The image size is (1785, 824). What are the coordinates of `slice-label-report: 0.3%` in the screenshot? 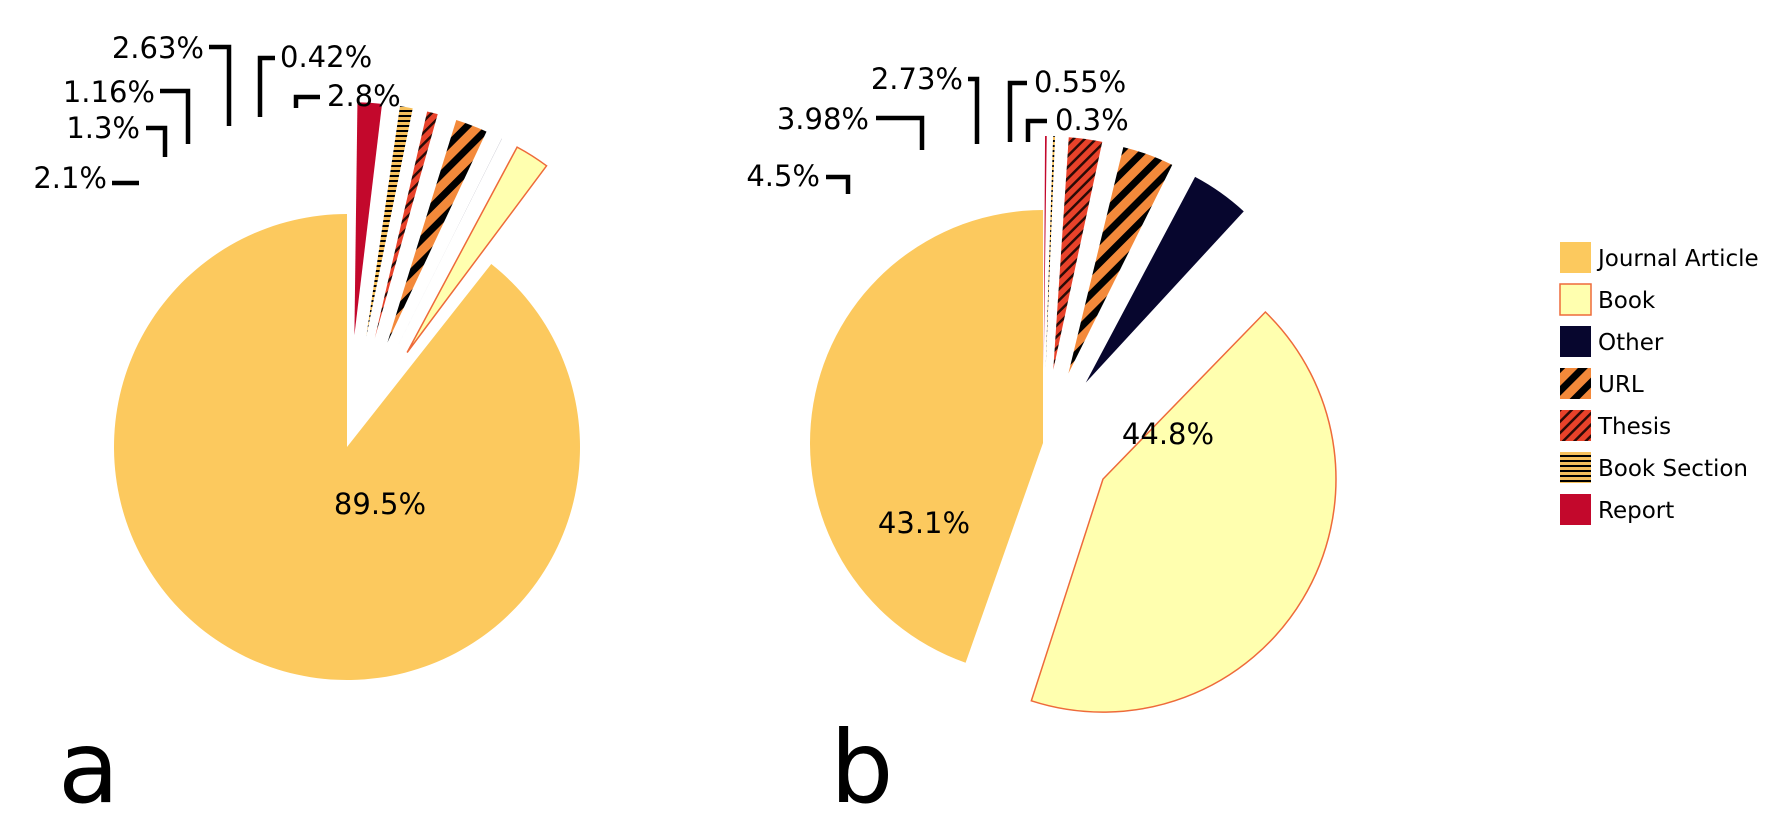 It's located at (1092, 120).